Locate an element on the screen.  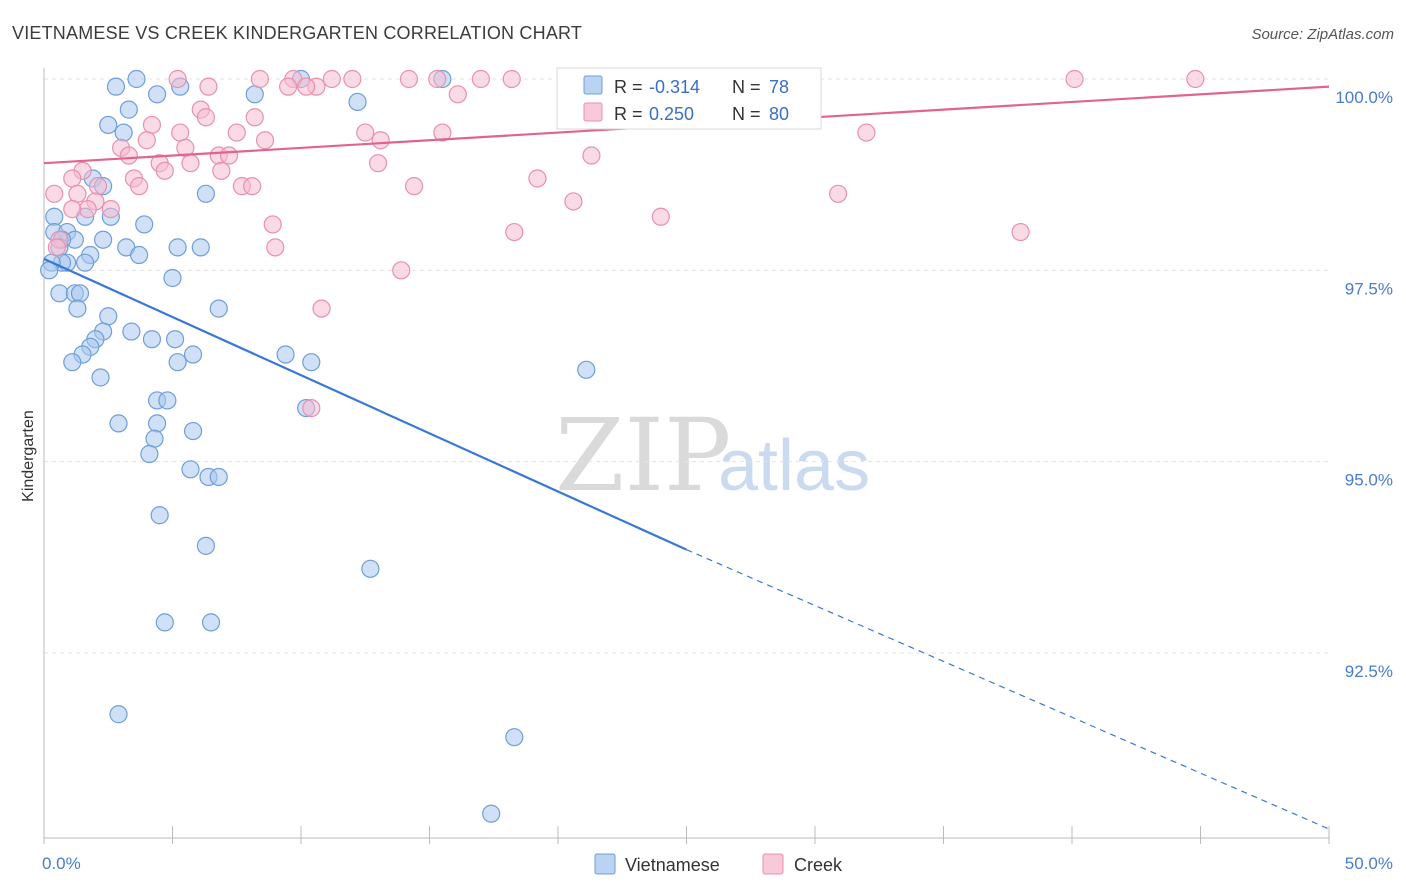
stats-swatch-vietnamese is located at coordinates (593, 85).